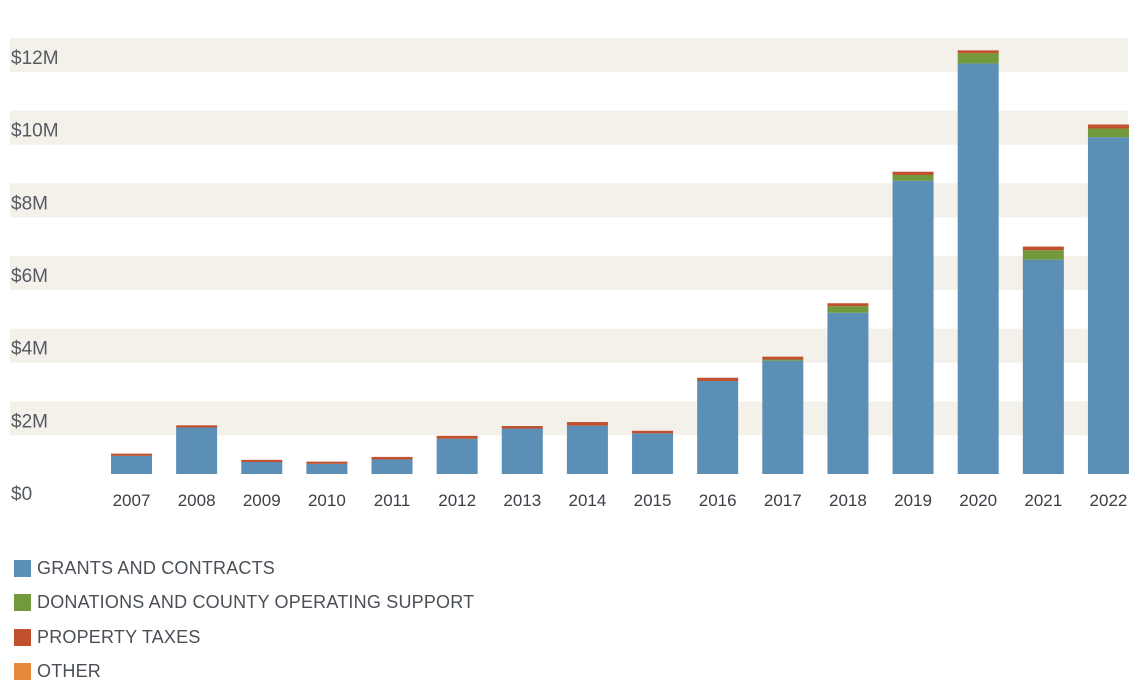 The image size is (1146, 693). What do you see at coordinates (327, 500) in the screenshot?
I see `x-tick-label: 2010` at bounding box center [327, 500].